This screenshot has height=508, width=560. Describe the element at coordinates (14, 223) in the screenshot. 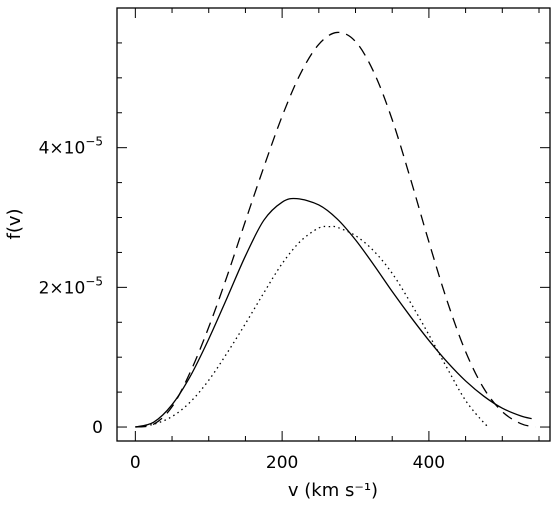

I see `y-axis-label: f(v)` at that location.